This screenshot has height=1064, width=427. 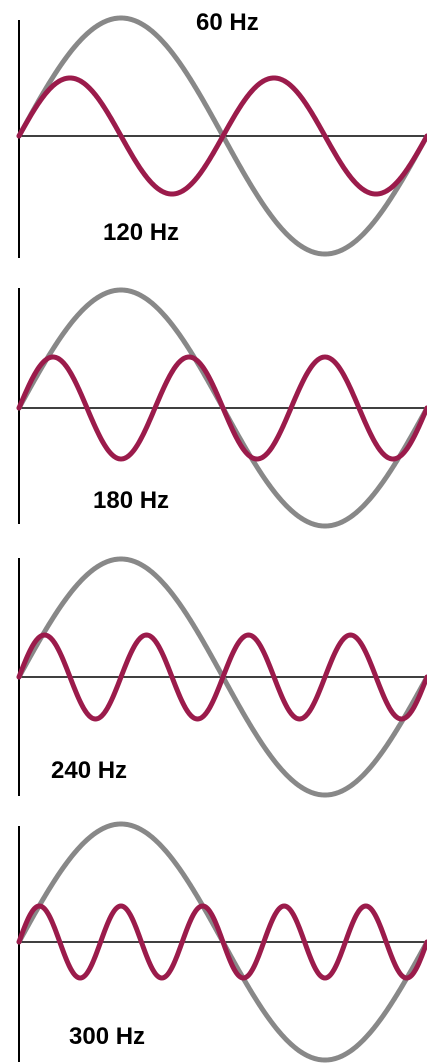 I want to click on harmonic-label: 180 Hz, so click(x=131, y=500).